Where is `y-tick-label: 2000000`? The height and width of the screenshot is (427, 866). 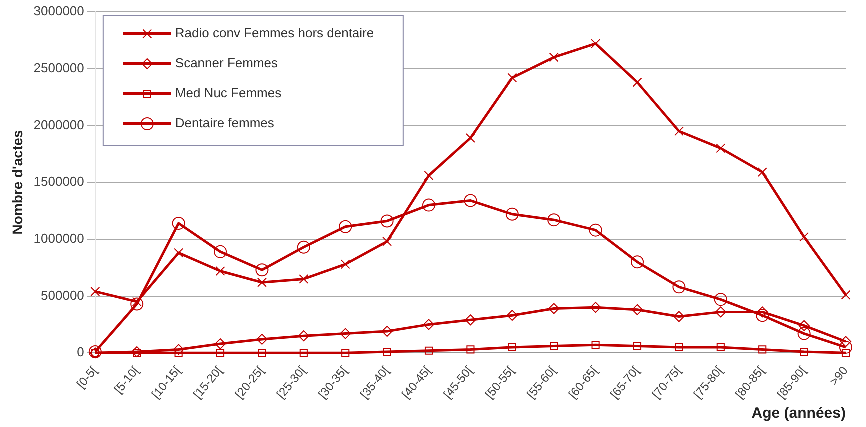 y-tick-label: 2000000 is located at coordinates (59, 124).